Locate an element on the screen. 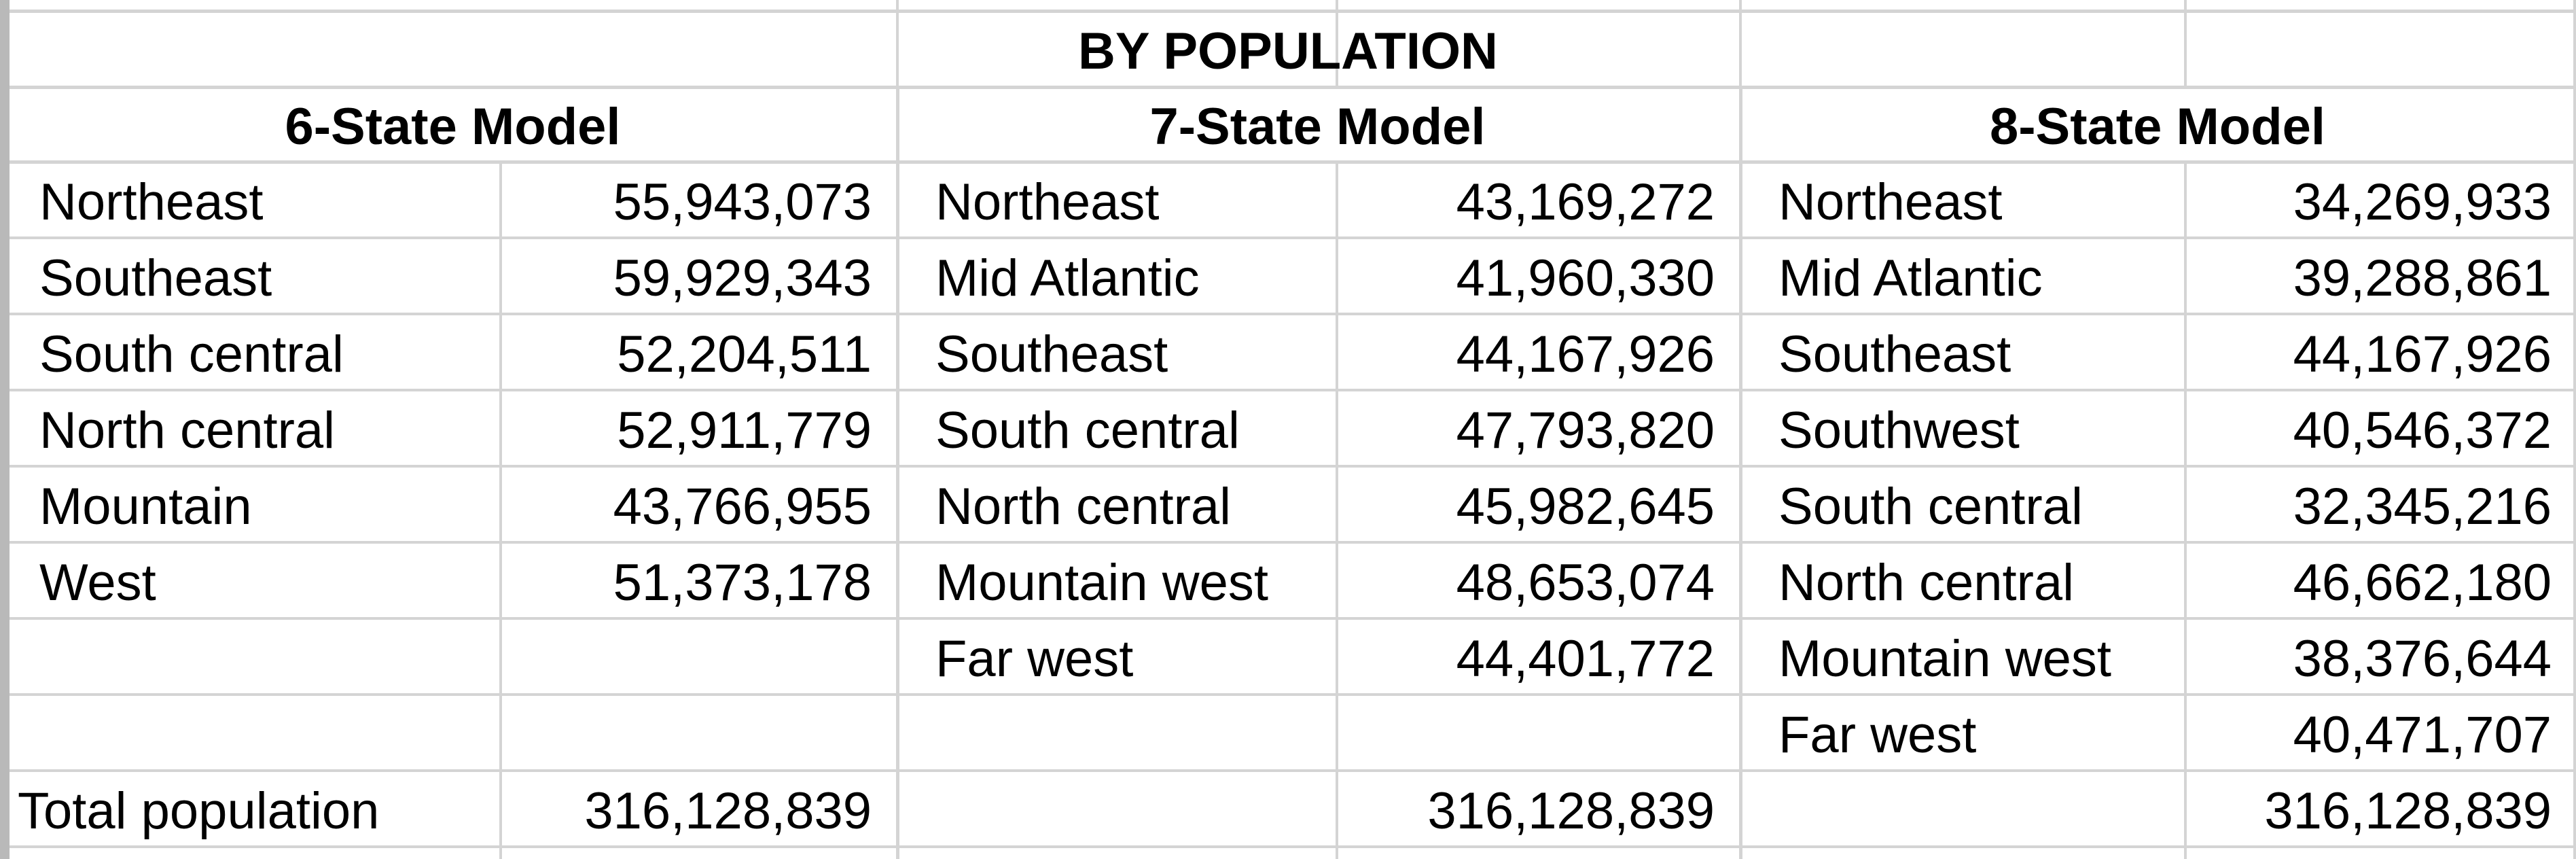 Image resolution: width=2576 pixels, height=859 pixels. population-value: 43,169,272 is located at coordinates (1585, 202).